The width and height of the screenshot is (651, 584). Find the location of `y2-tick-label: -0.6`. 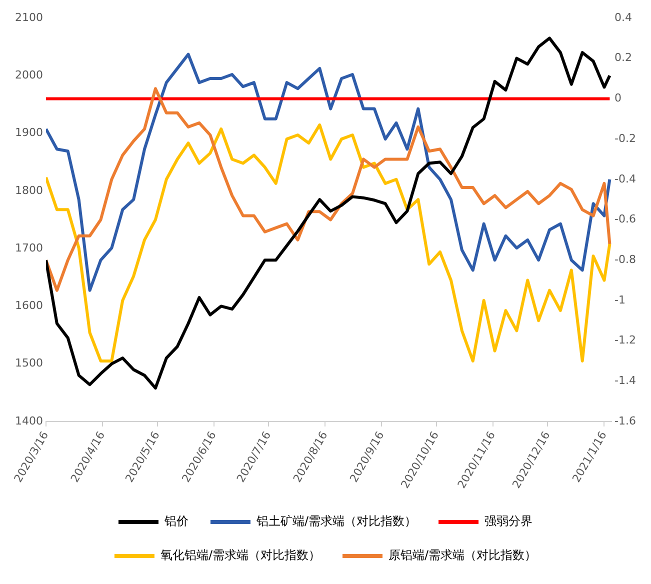

y2-tick-label: -0.6 is located at coordinates (625, 219).